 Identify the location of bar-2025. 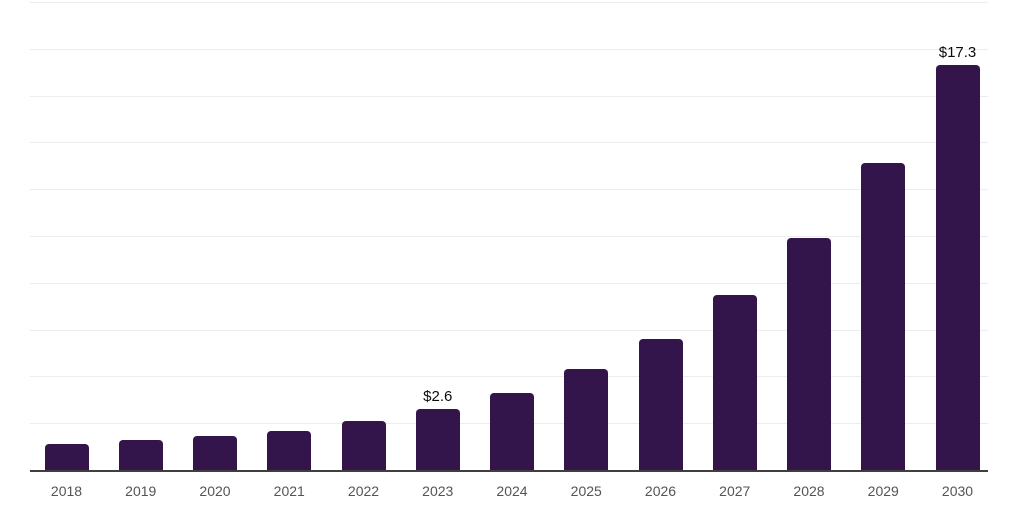
(586, 419).